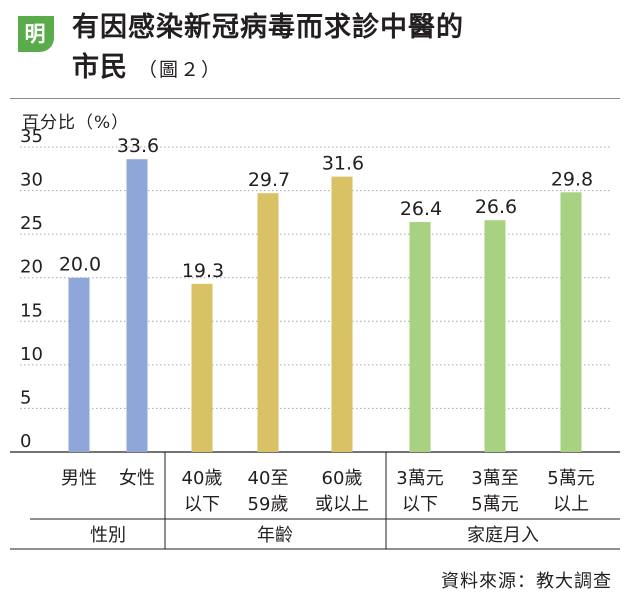 The height and width of the screenshot is (603, 630). What do you see at coordinates (138, 146) in the screenshot?
I see `bar-value-label: 33.6` at bounding box center [138, 146].